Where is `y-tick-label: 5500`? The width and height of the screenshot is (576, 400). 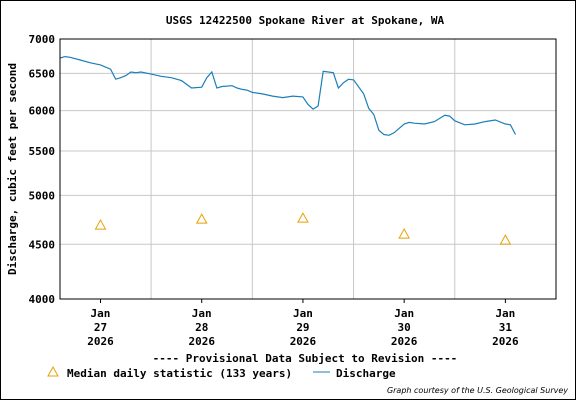 y-tick-label: 5500 is located at coordinates (42, 151).